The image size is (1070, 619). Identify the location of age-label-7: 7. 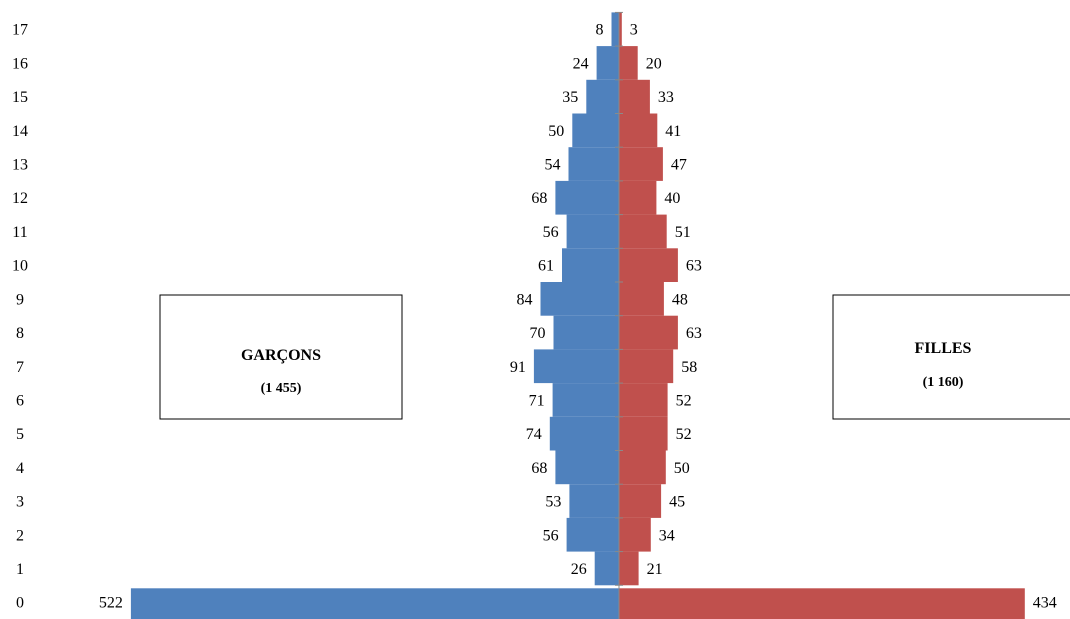
(20, 367).